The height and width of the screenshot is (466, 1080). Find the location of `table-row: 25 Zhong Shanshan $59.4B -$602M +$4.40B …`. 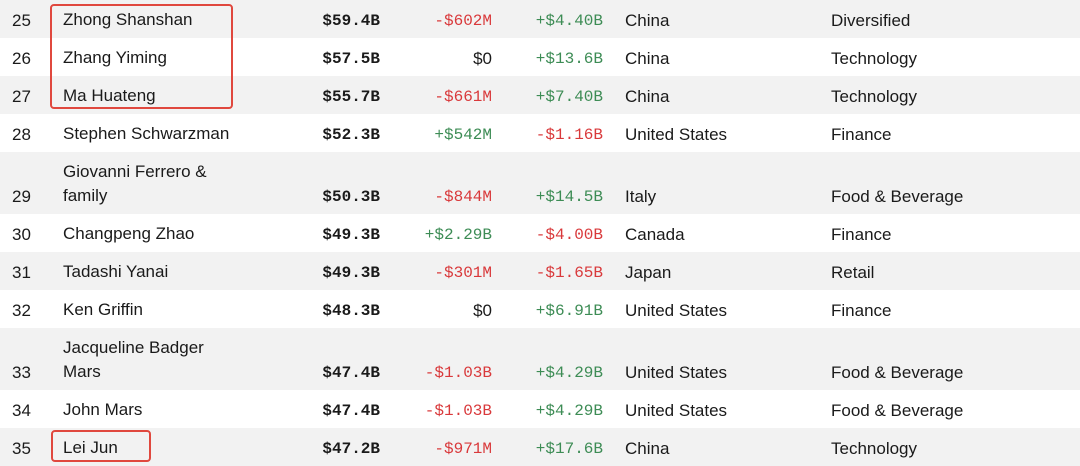

table-row: 25 Zhong Shanshan $59.4B -$602M +$4.40B … is located at coordinates (540, 19).